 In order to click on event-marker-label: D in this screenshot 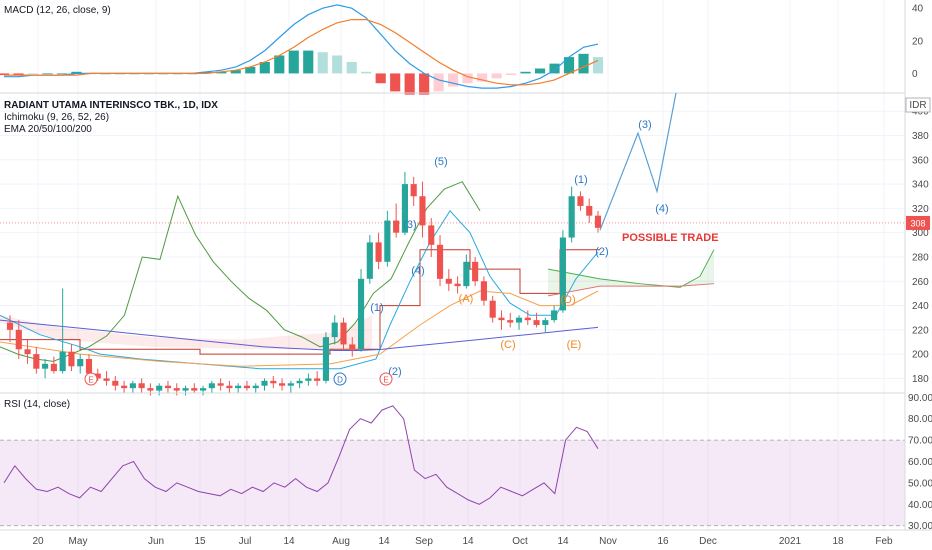, I will do `click(340, 380)`.